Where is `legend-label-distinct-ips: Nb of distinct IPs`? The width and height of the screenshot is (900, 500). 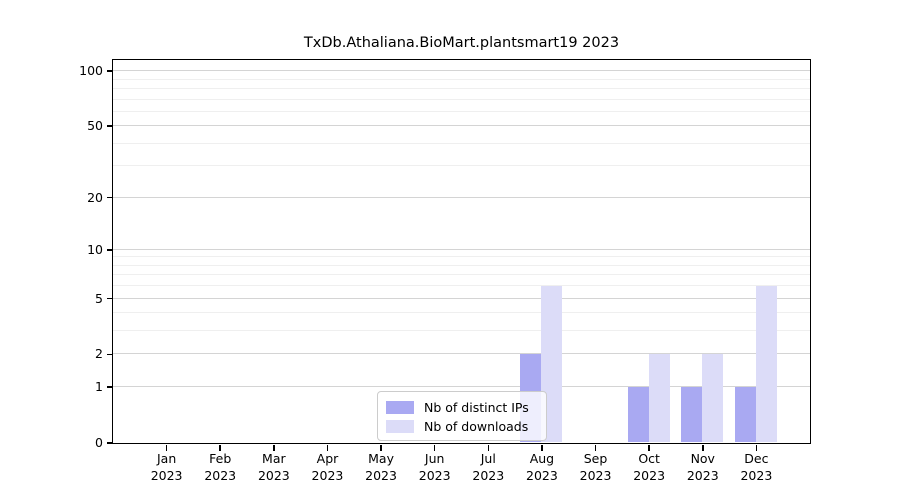
legend-label-distinct-ips: Nb of distinct IPs is located at coordinates (476, 407).